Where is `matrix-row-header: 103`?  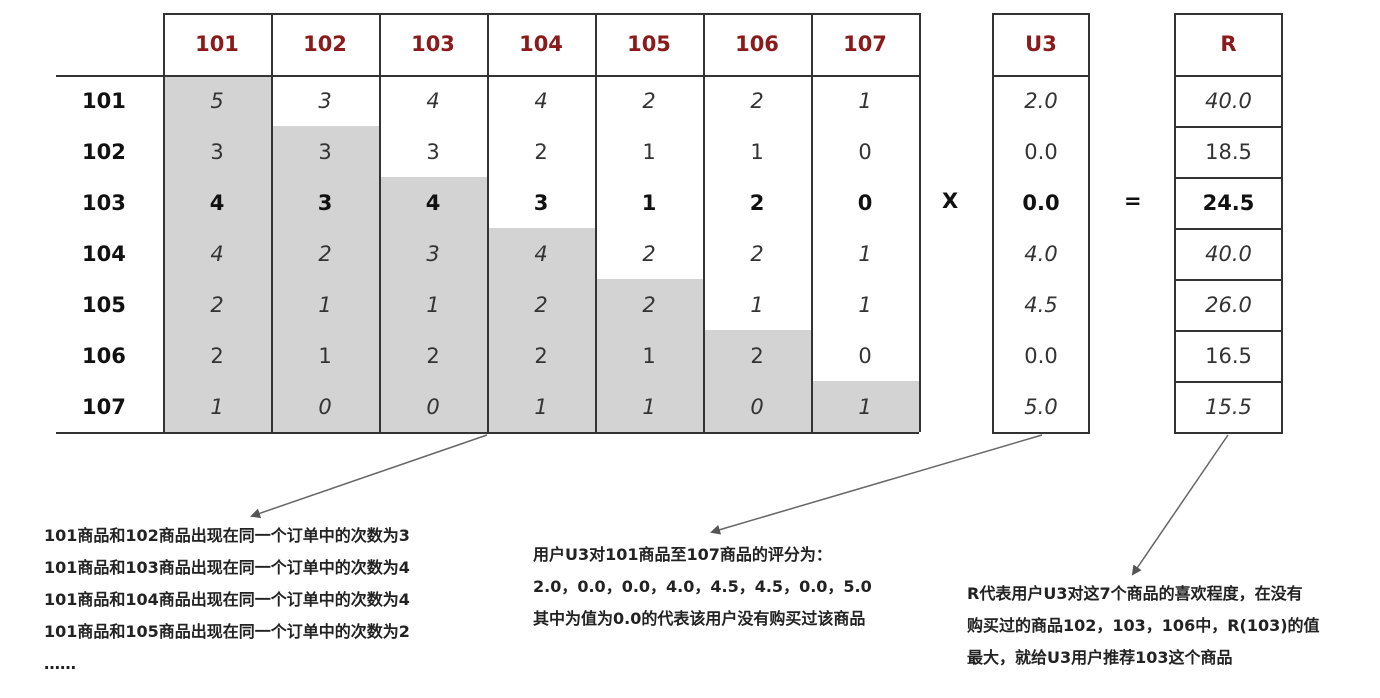 matrix-row-header: 103 is located at coordinates (104, 202).